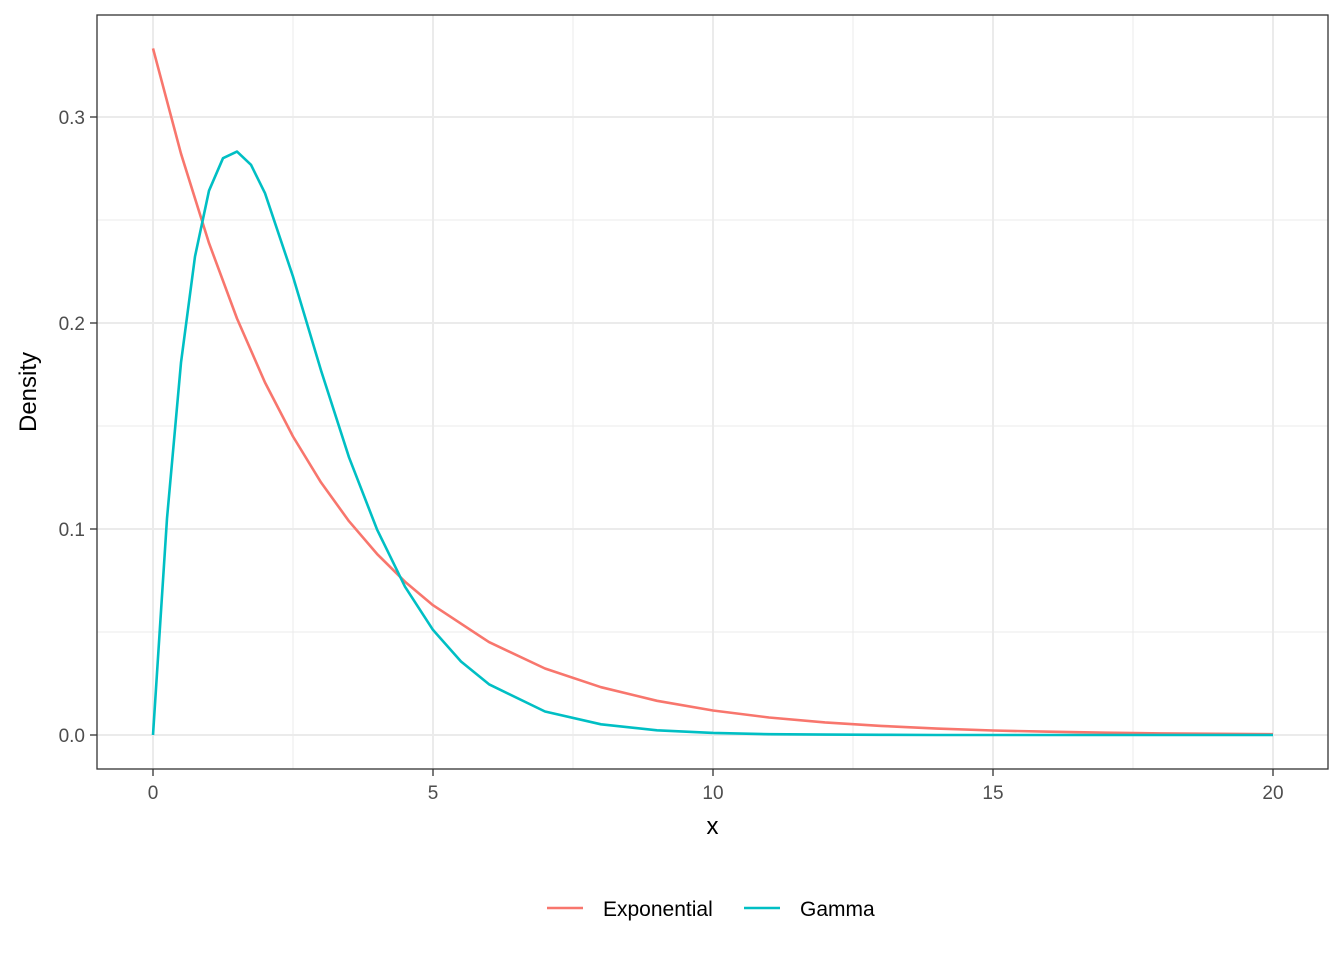 The width and height of the screenshot is (1344, 960). What do you see at coordinates (153, 793) in the screenshot?
I see `x-tick-label: 0` at bounding box center [153, 793].